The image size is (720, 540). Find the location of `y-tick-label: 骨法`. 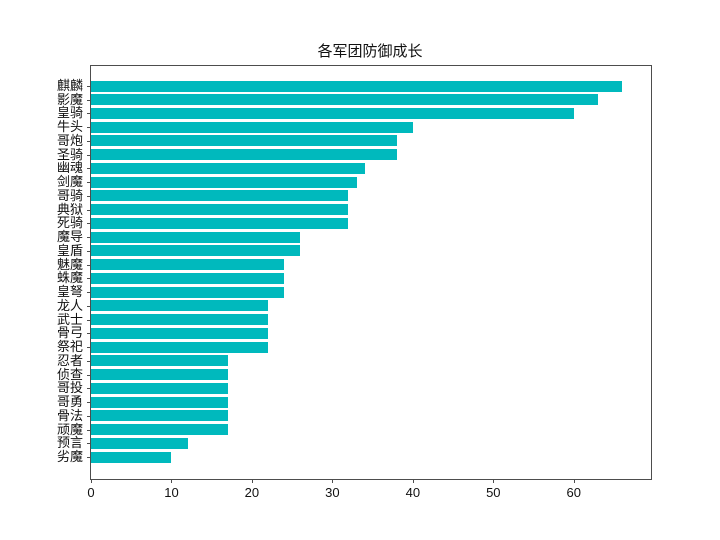

y-tick-label: 骨法 is located at coordinates (69, 415).